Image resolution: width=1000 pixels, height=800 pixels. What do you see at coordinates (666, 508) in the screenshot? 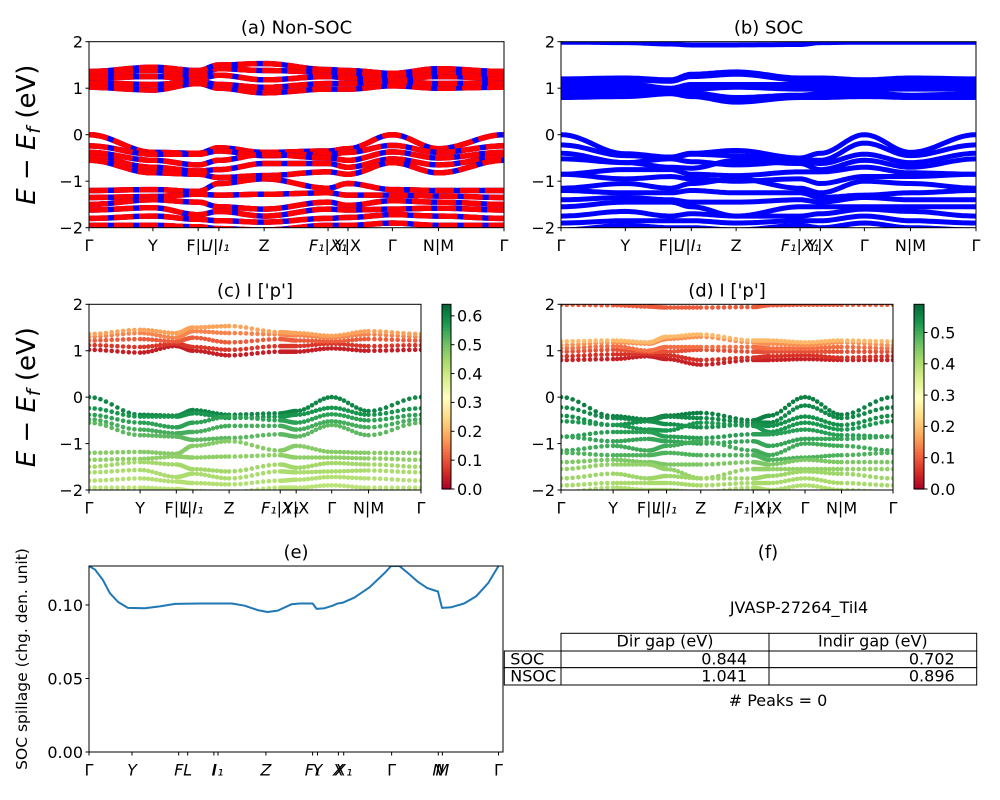
I see `k-point-label: I|I₁` at bounding box center [666, 508].